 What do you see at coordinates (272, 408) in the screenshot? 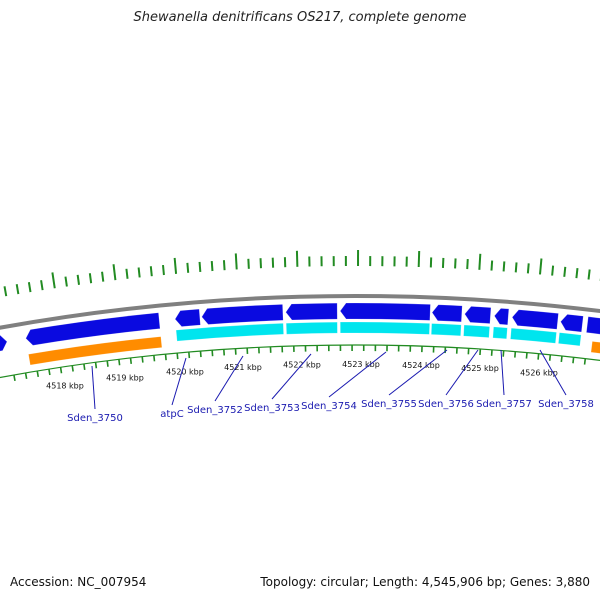
I see `gene-label: Sden_3753` at bounding box center [272, 408].